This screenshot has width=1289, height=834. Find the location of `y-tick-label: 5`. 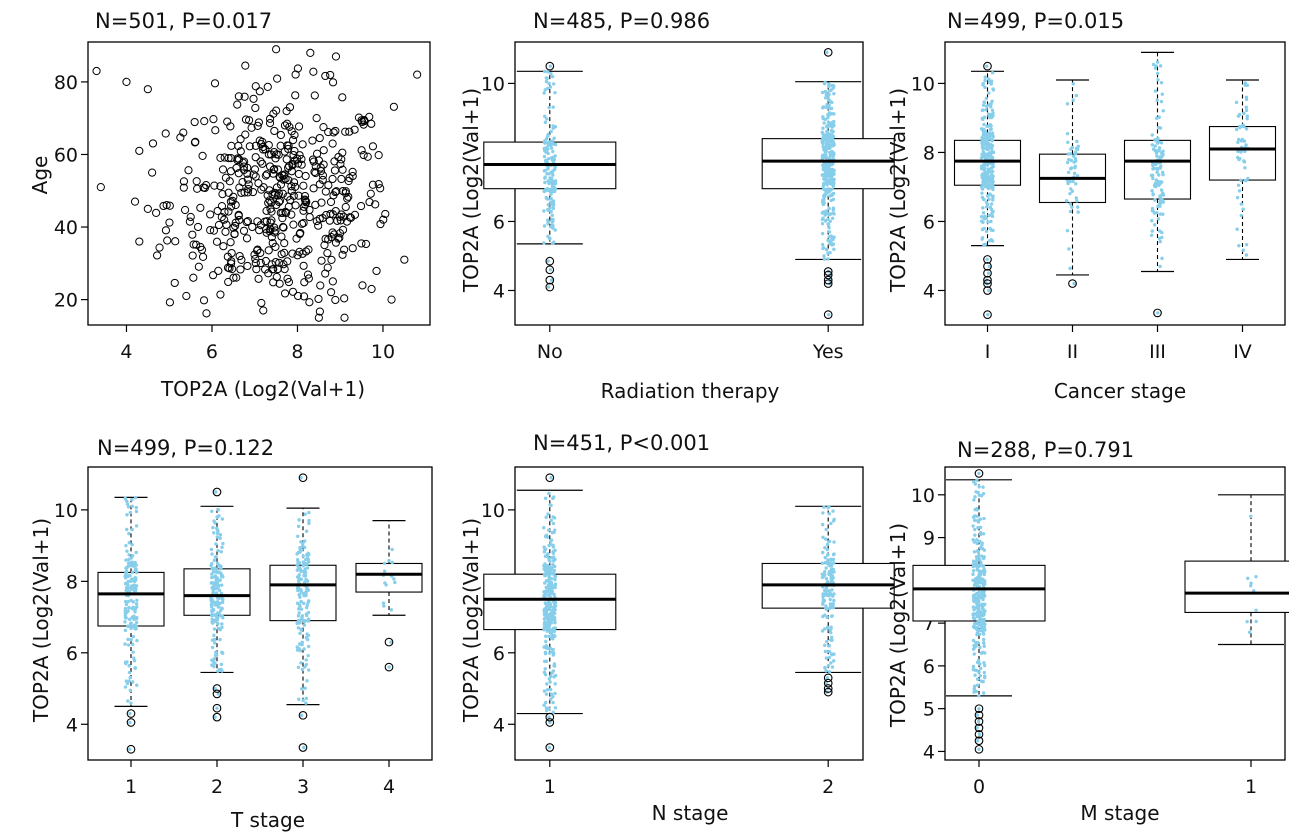

y-tick-label: 5 is located at coordinates (929, 710).